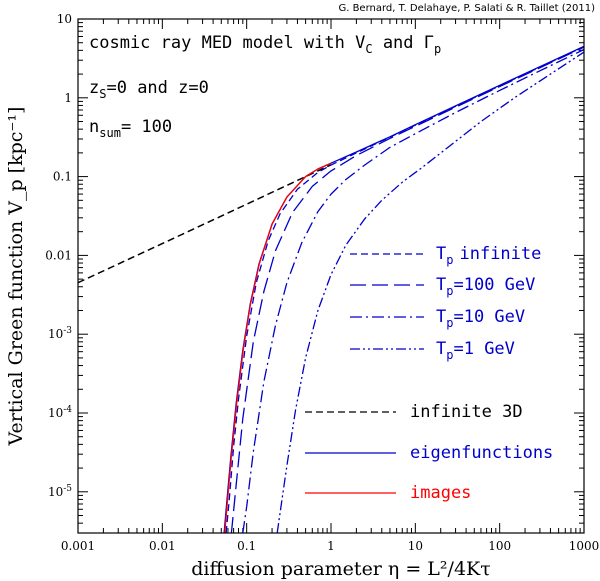 This screenshot has height=581, width=600. Describe the element at coordinates (68, 98) in the screenshot. I see `y-tick-label: 1` at that location.